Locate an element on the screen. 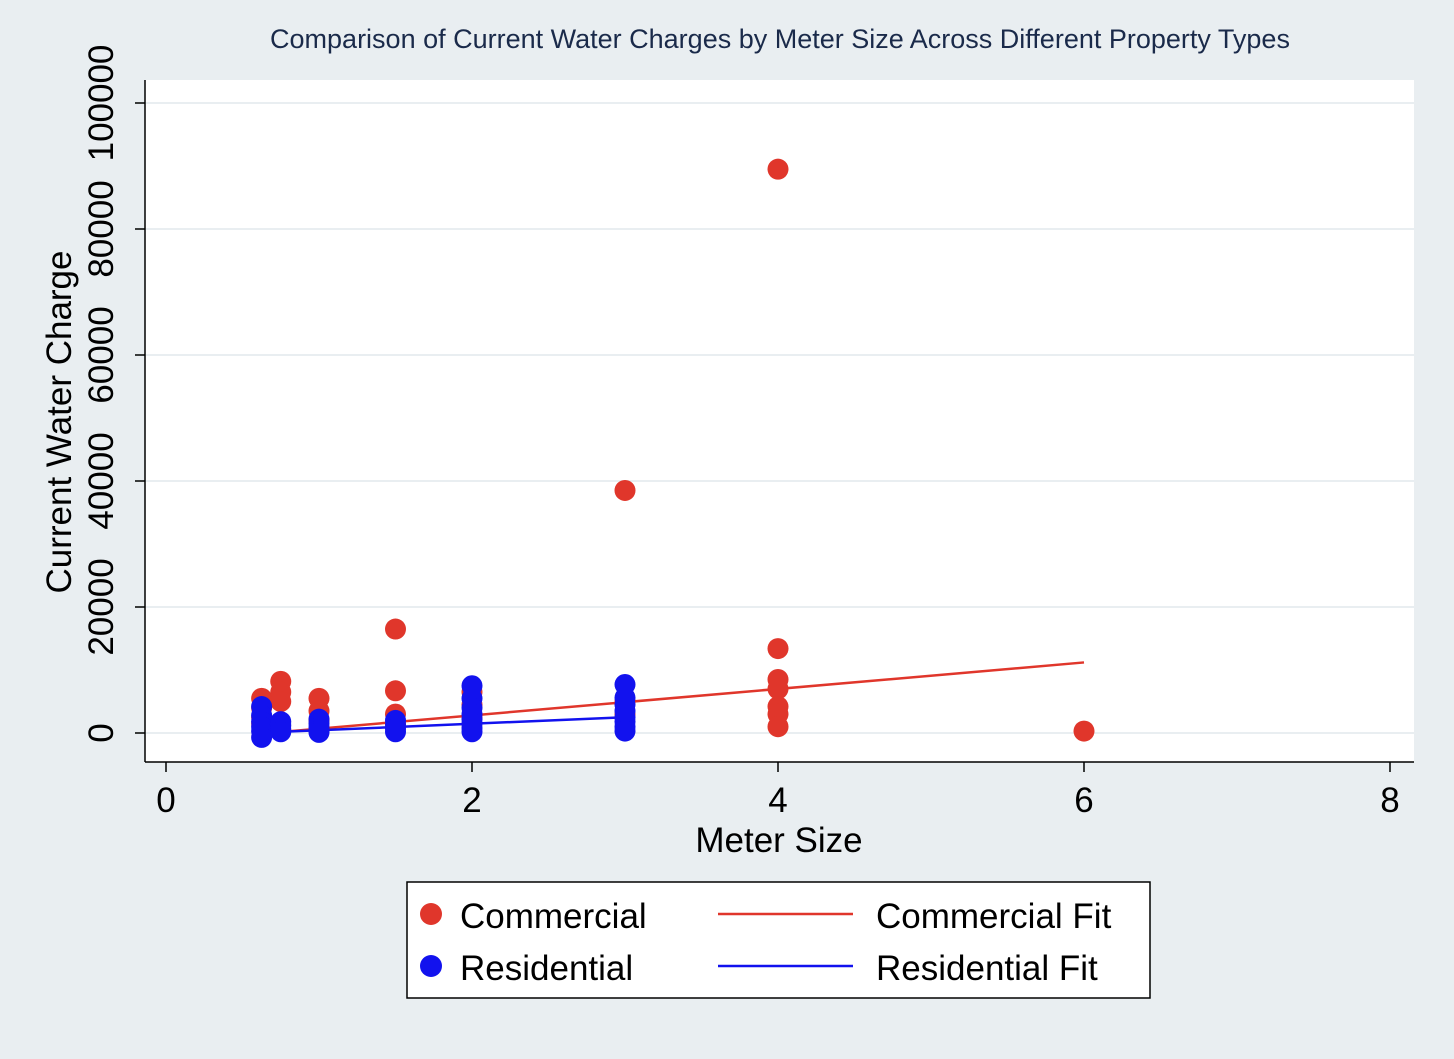 The width and height of the screenshot is (1454, 1059). x-tick-label: 6 is located at coordinates (1083, 800).